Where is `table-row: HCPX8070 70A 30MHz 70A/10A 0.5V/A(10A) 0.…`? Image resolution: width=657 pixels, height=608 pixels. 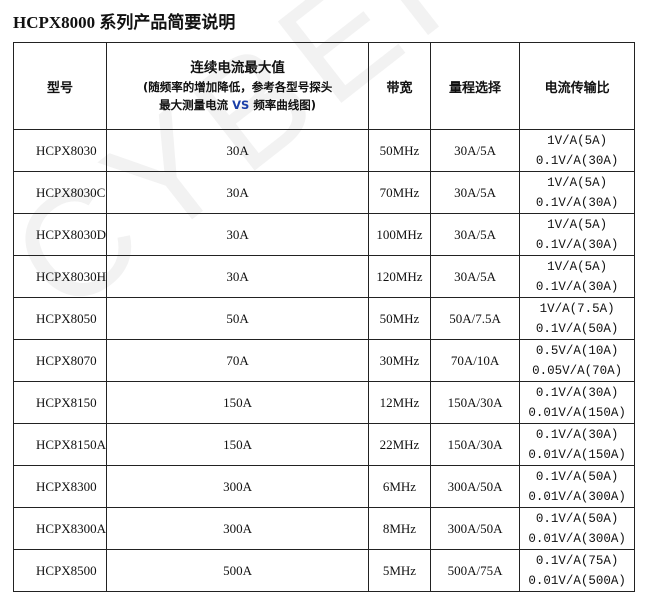
table-row: HCPX8070 70A 30MHz 70A/10A 0.5V/A(10A) 0.… is located at coordinates (323, 360).